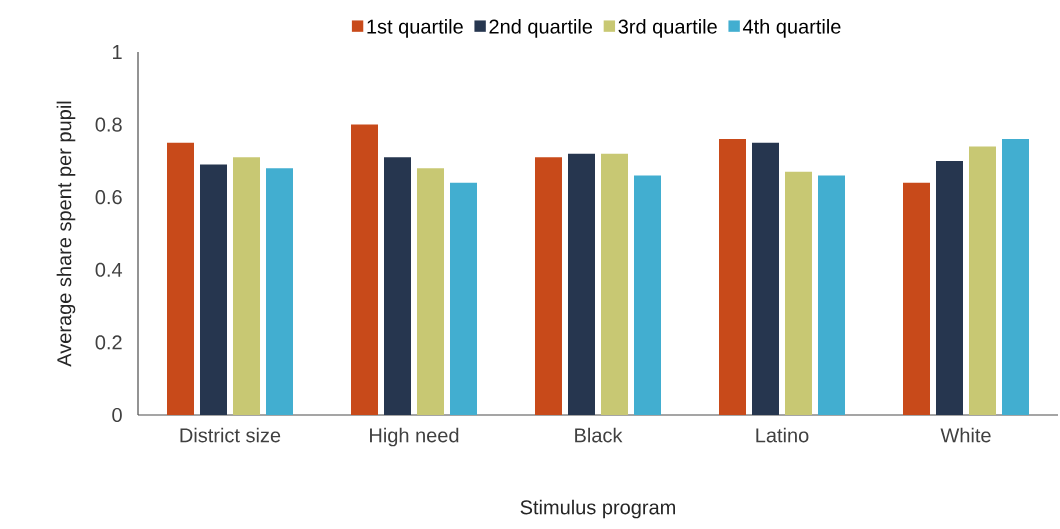 This screenshot has height=529, width=1060. Describe the element at coordinates (541, 28) in the screenshot. I see `legend-label: 2nd quartile` at that location.